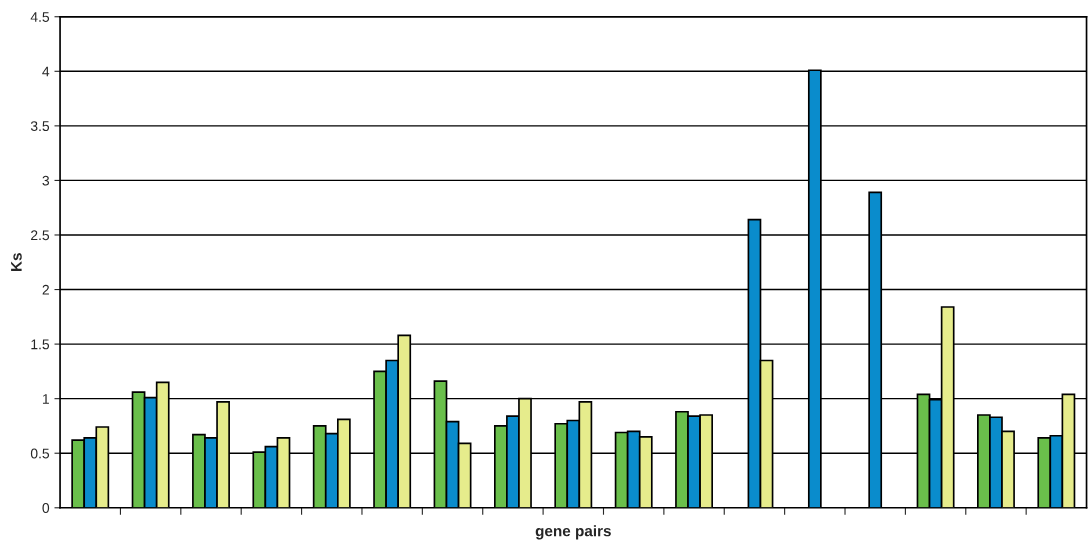 This screenshot has width=1092, height=558. Describe the element at coordinates (46, 71) in the screenshot. I see `y-tick-label: 4` at that location.